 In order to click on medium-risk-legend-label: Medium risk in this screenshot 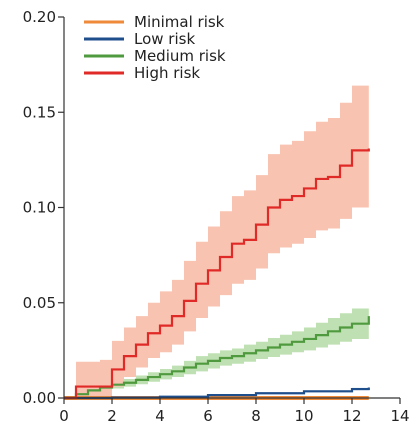, I will do `click(180, 56)`.